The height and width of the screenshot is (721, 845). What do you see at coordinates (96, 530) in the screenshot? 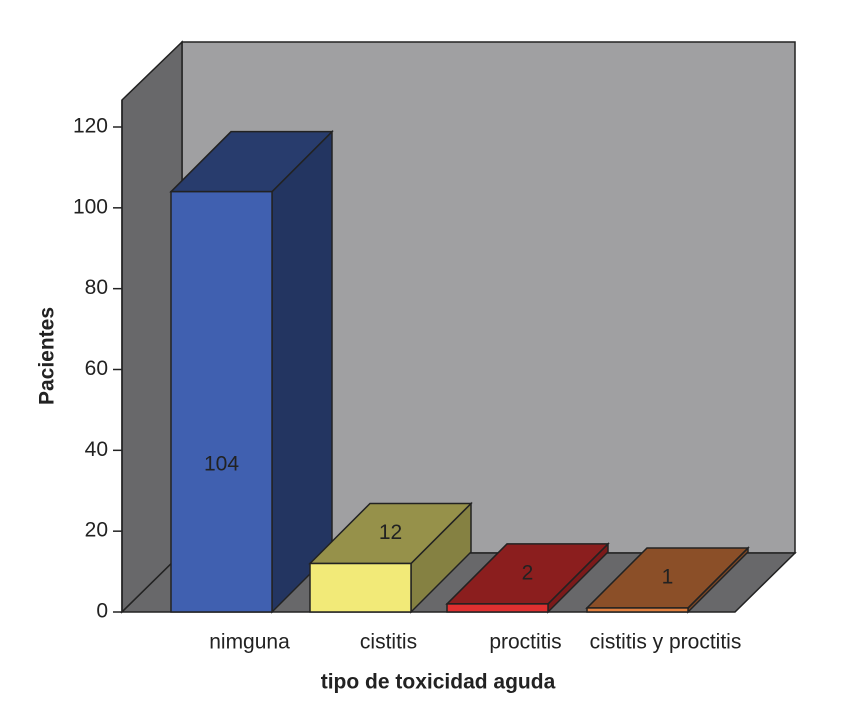
I see `y-tick-label: 20` at bounding box center [96, 530].